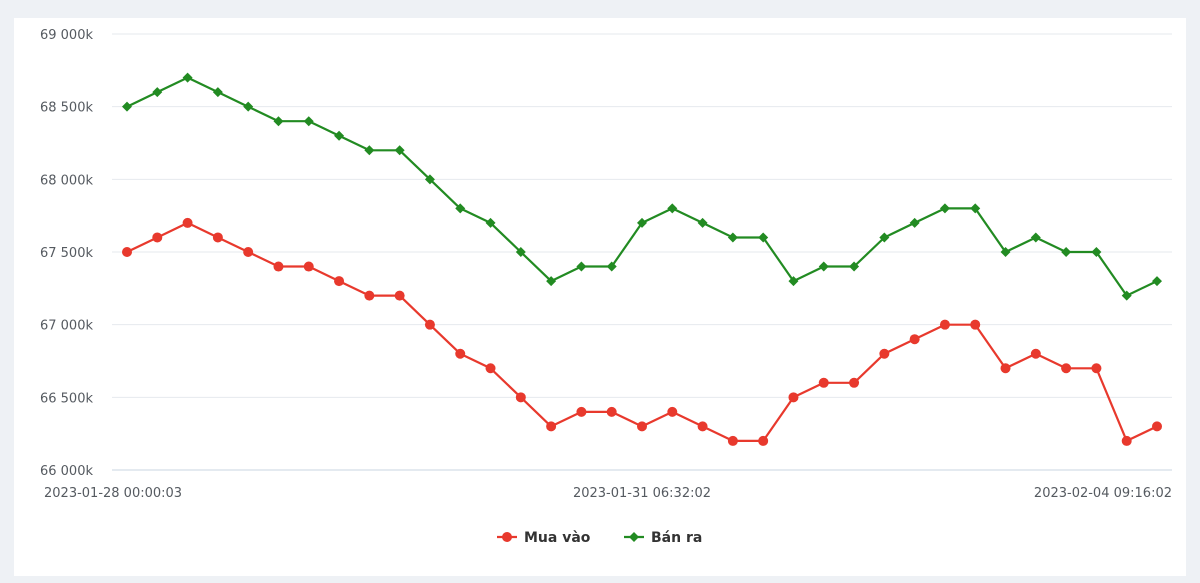 The width and height of the screenshot is (1200, 583). Describe the element at coordinates (599, 538) in the screenshot. I see `legend: Mua vào Bán ra` at that location.